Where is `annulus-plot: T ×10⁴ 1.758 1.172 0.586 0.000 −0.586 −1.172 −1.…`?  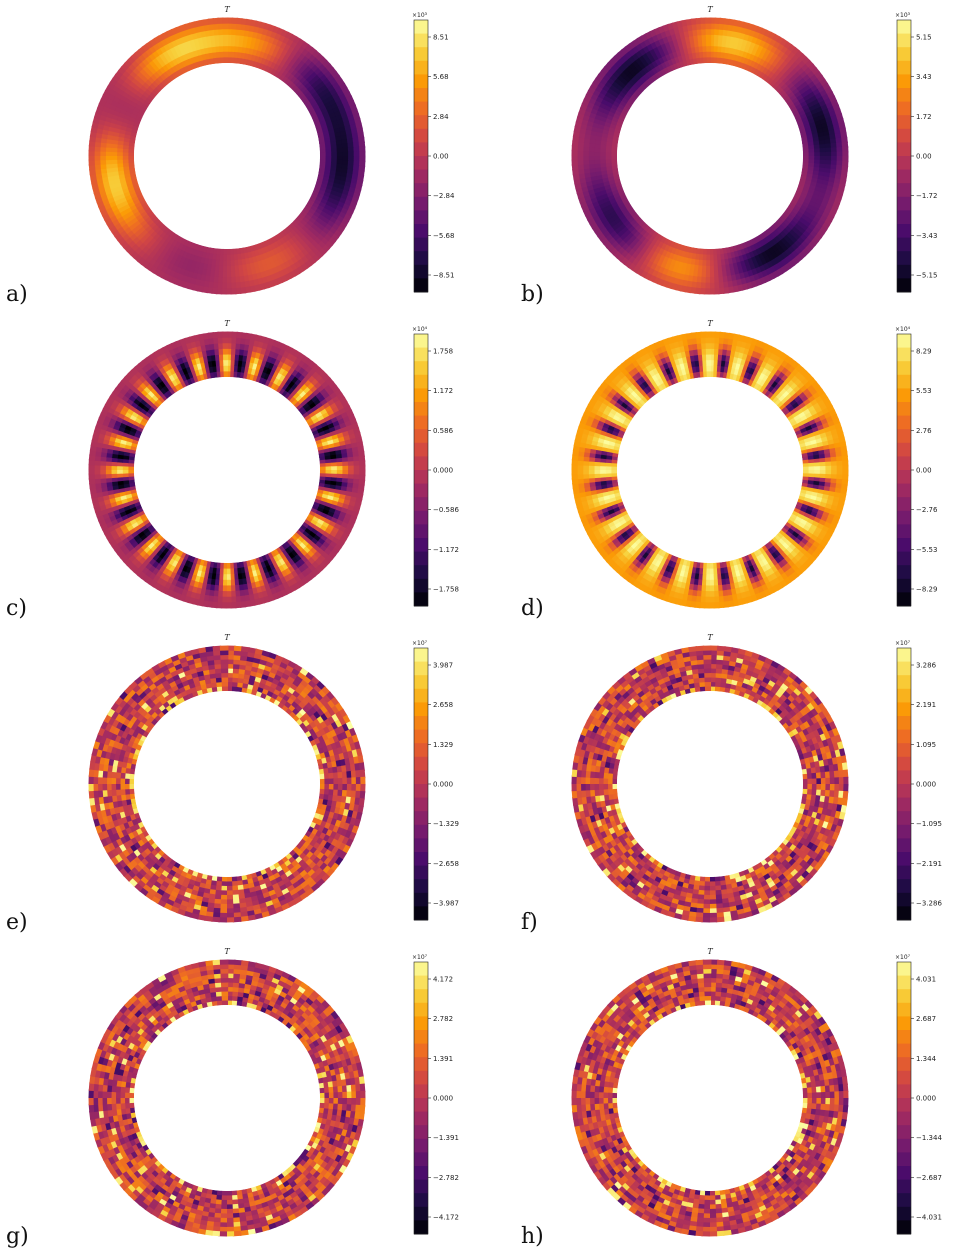
annulus-plot: T ×10⁴ 1.758 1.172 0.586 0.000 −0.586 −1.172 −1.… is located at coordinates (273, 464).